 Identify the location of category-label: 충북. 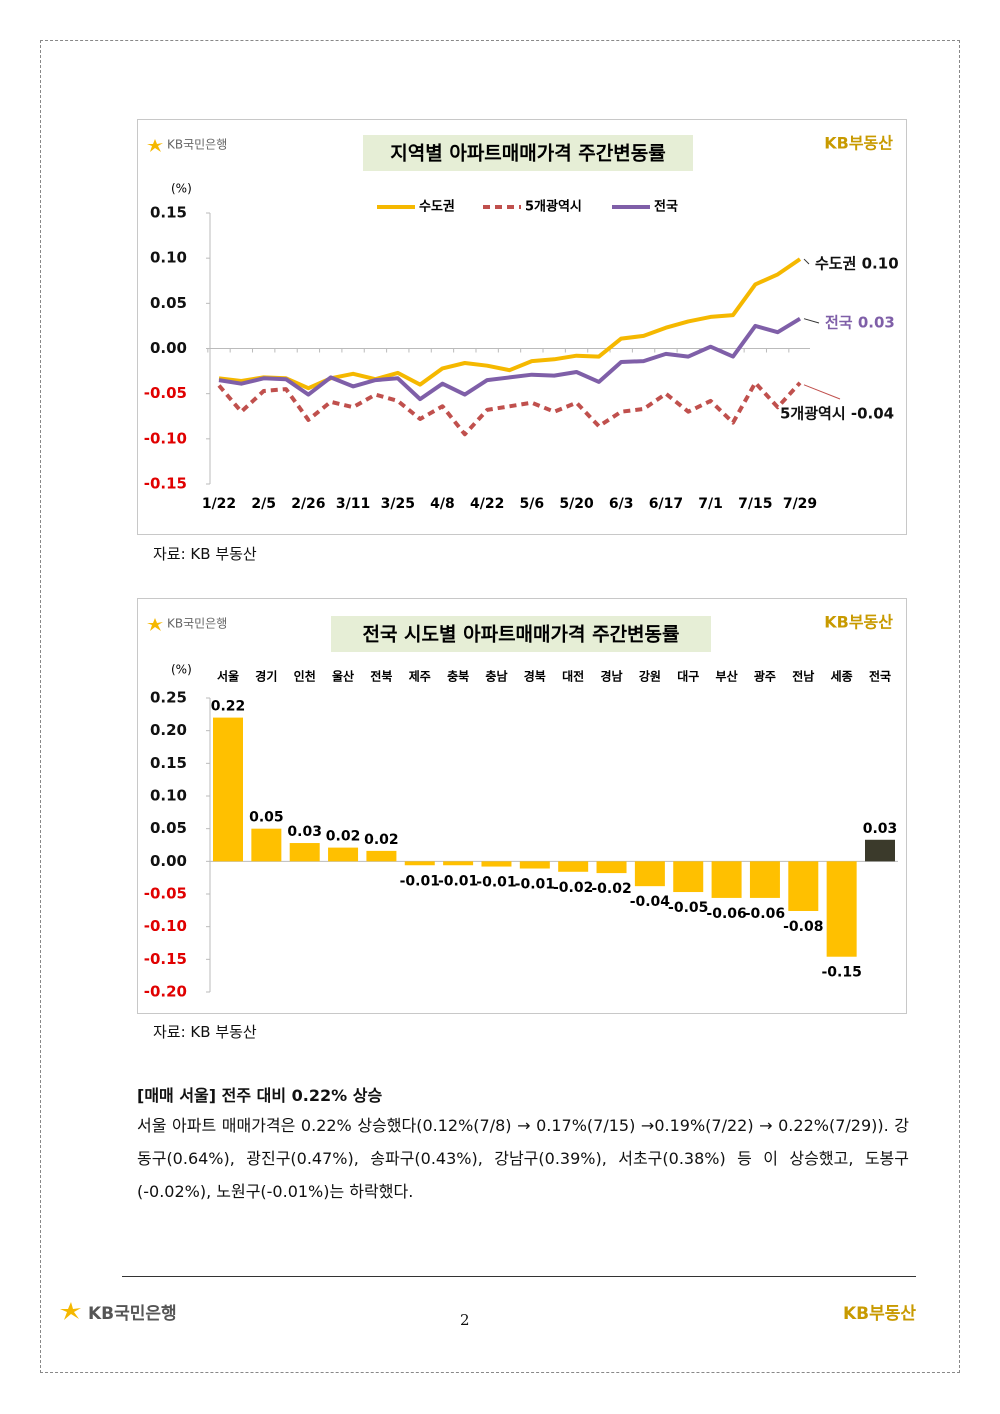
(458, 676).